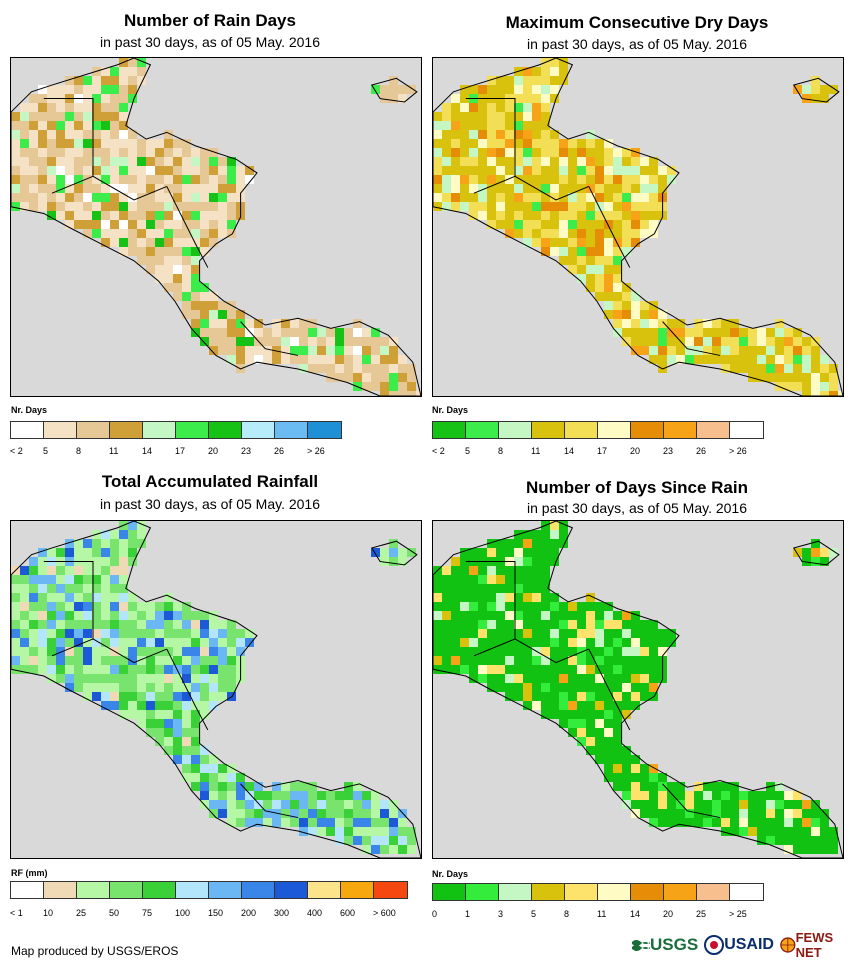 Image resolution: width=854 pixels, height=970 pixels. Describe the element at coordinates (602, 914) in the screenshot. I see `legend-tick-label: 11` at that location.